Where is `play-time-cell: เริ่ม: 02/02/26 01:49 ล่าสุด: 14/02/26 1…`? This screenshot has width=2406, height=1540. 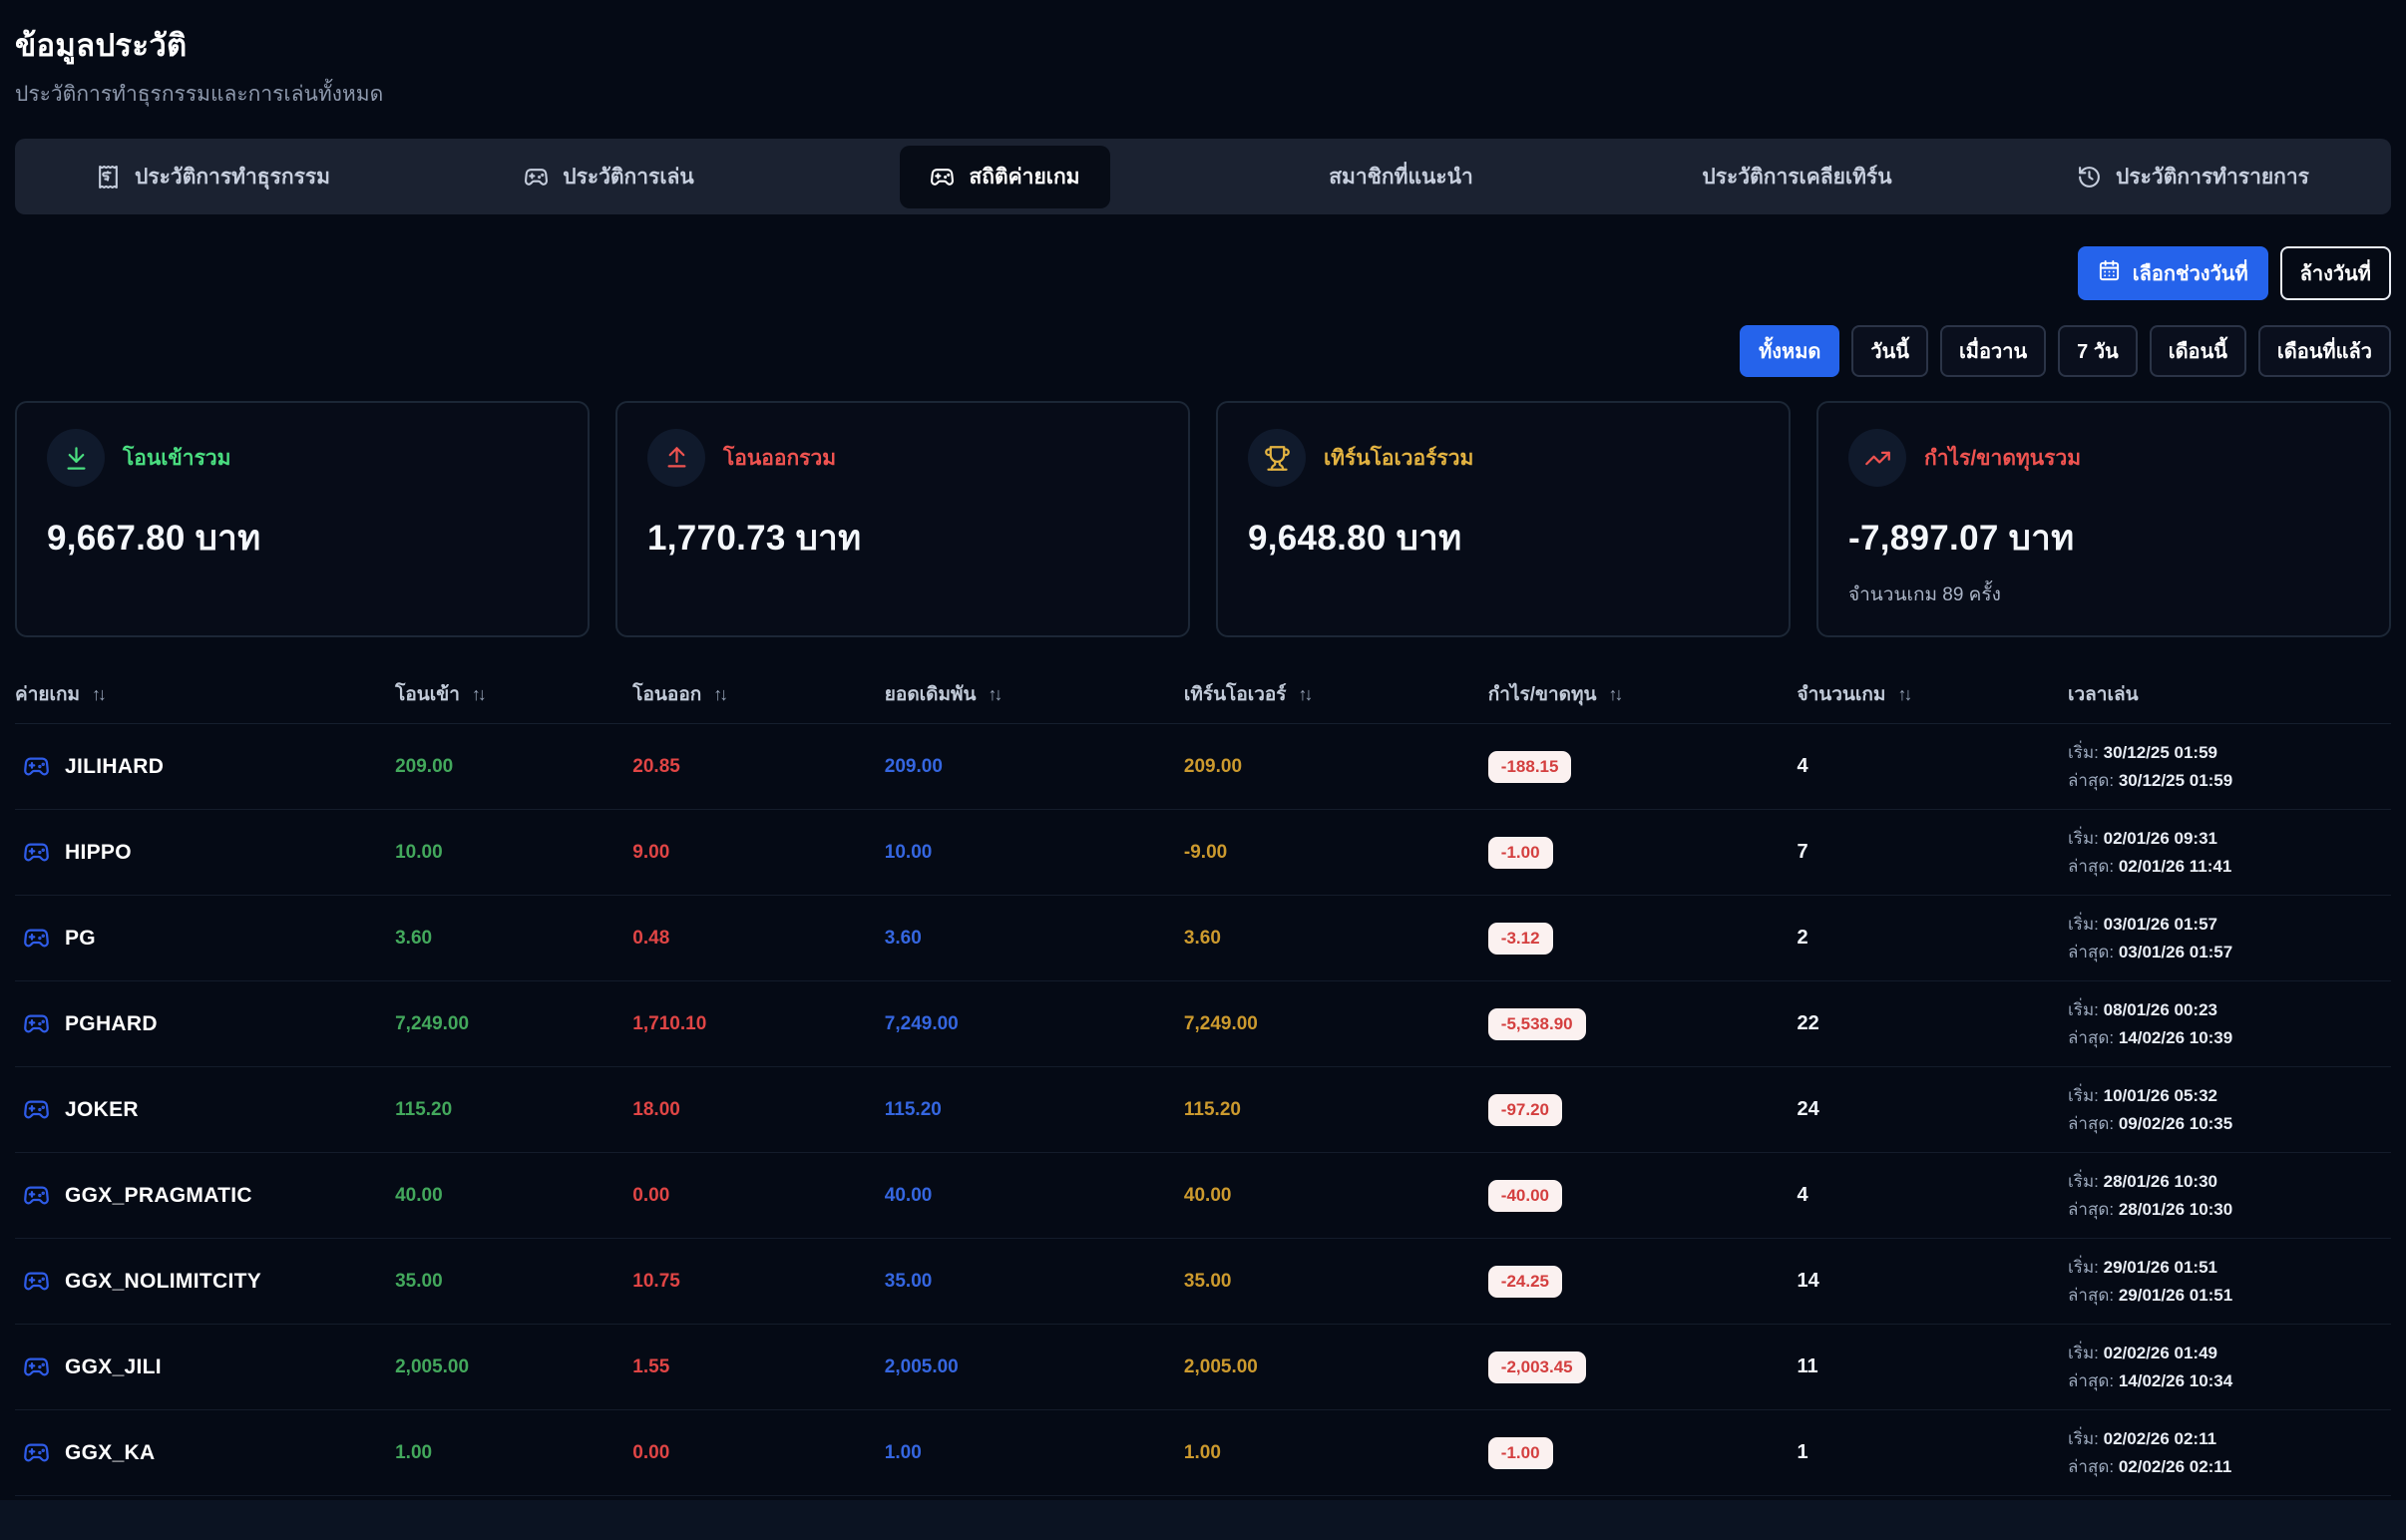 play-time-cell: เริ่ม: 02/02/26 01:49 ล่าสุด: 14/02/26 1… is located at coordinates (2229, 1366).